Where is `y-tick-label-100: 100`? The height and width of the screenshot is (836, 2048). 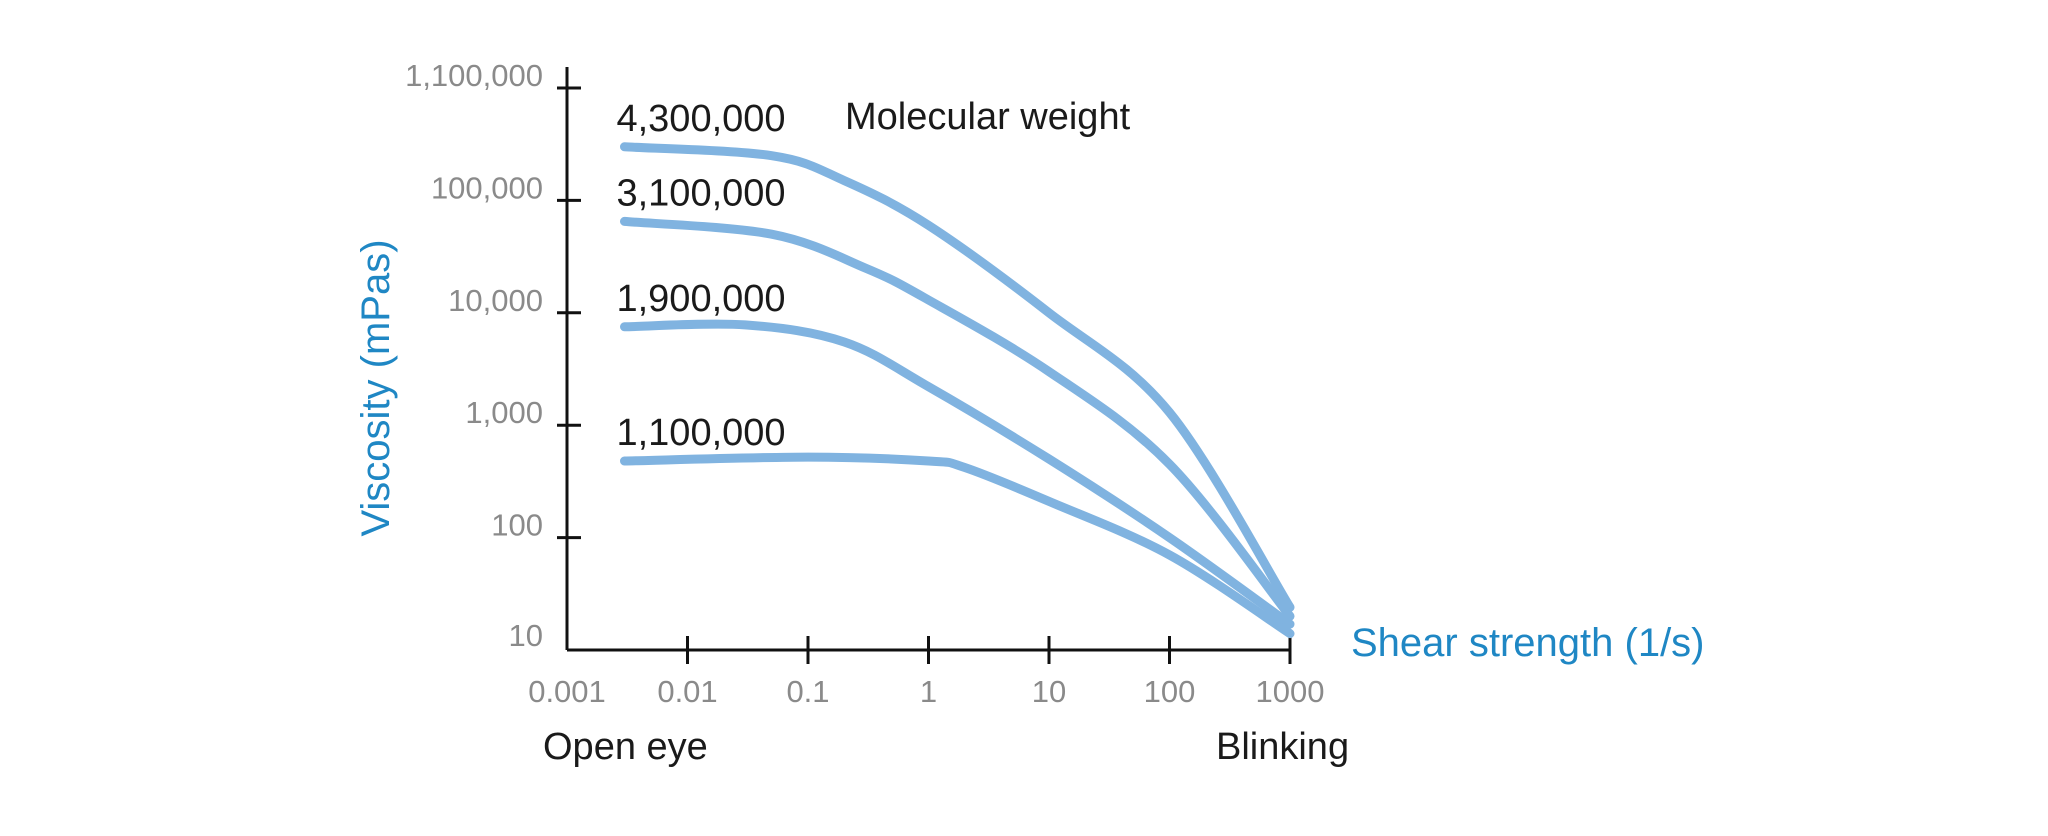
y-tick-label-100: 100 is located at coordinates (517, 525).